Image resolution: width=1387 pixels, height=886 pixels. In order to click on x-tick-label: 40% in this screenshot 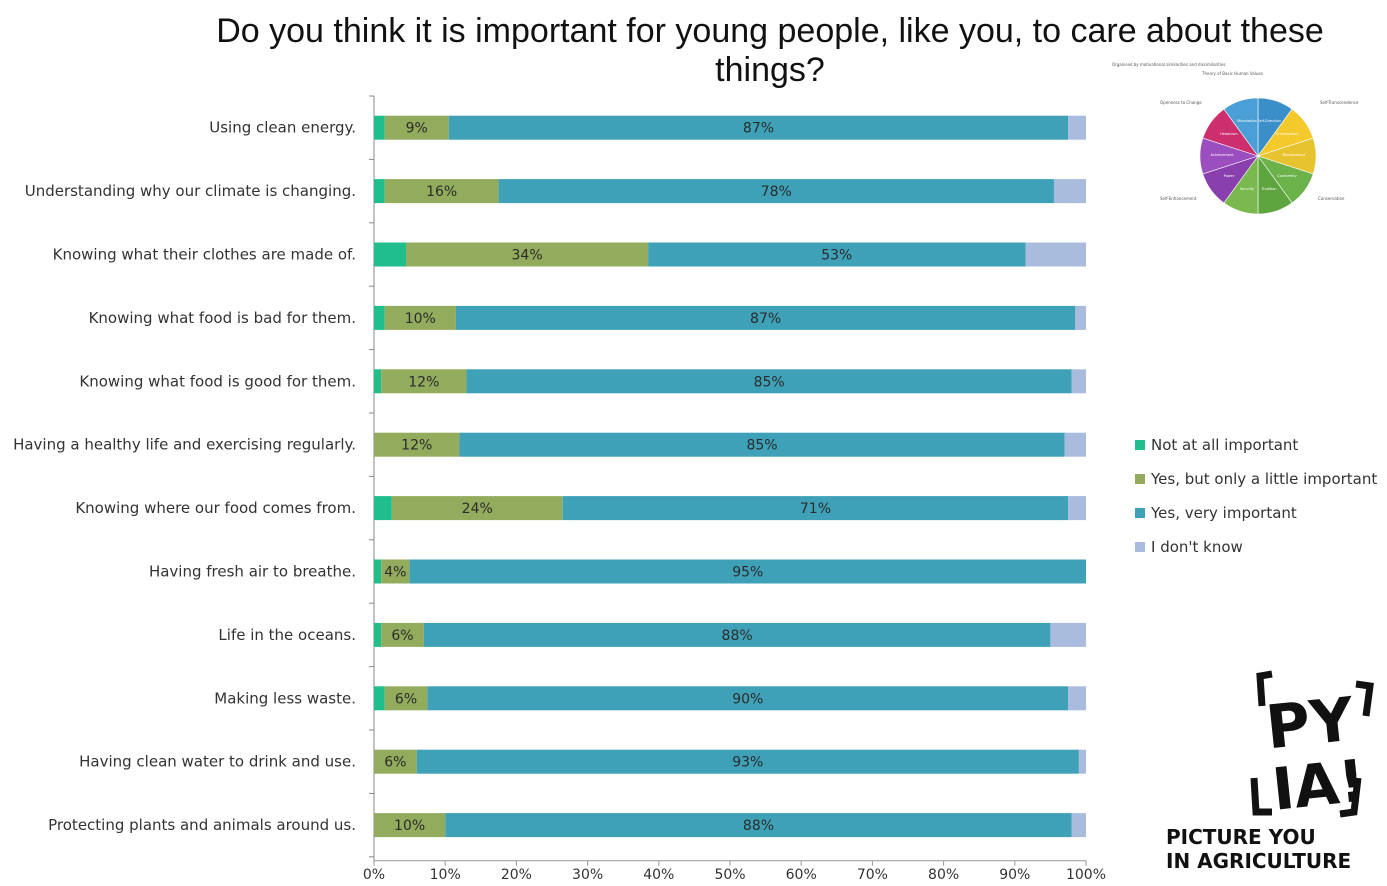, I will do `click(658, 875)`.